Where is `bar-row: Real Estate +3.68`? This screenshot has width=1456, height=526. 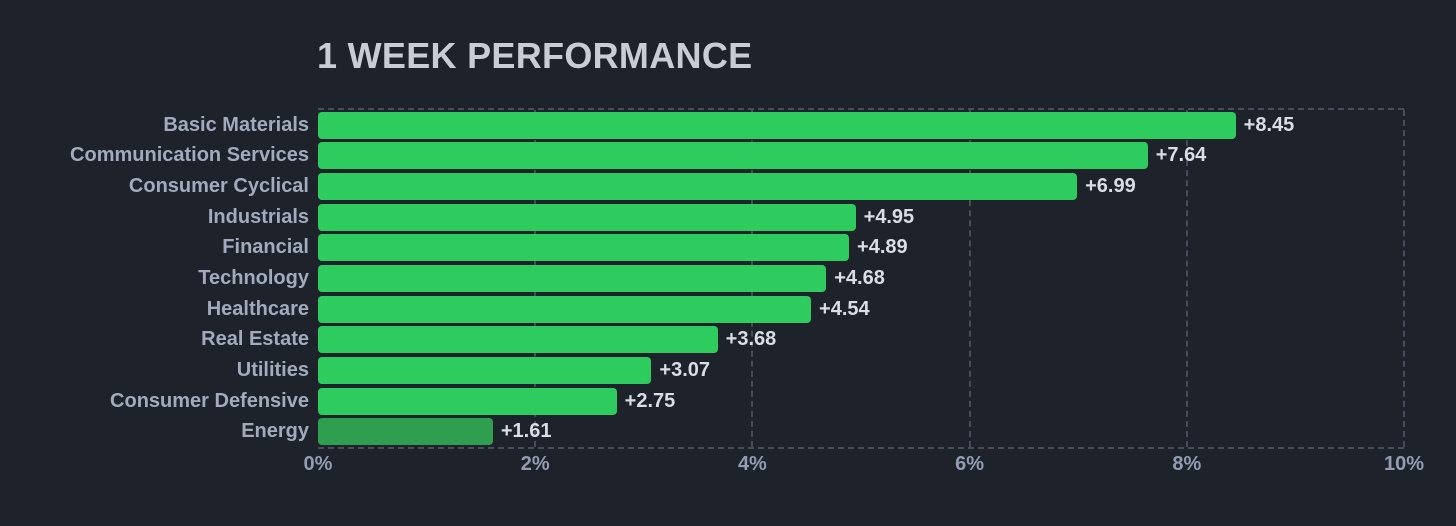
bar-row: Real Estate +3.68 is located at coordinates (802, 339).